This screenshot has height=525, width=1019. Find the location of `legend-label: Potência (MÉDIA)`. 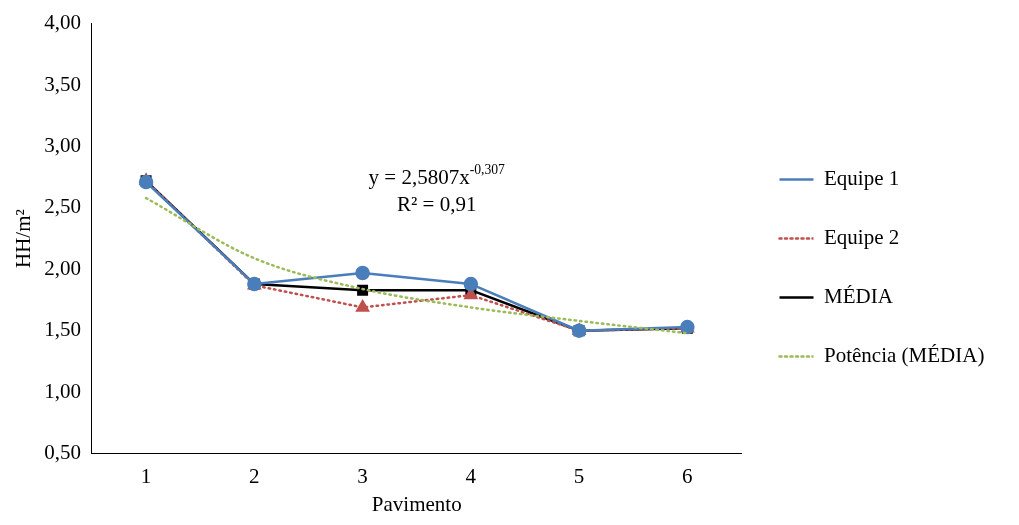

legend-label: Potência (MÉDIA) is located at coordinates (904, 355).